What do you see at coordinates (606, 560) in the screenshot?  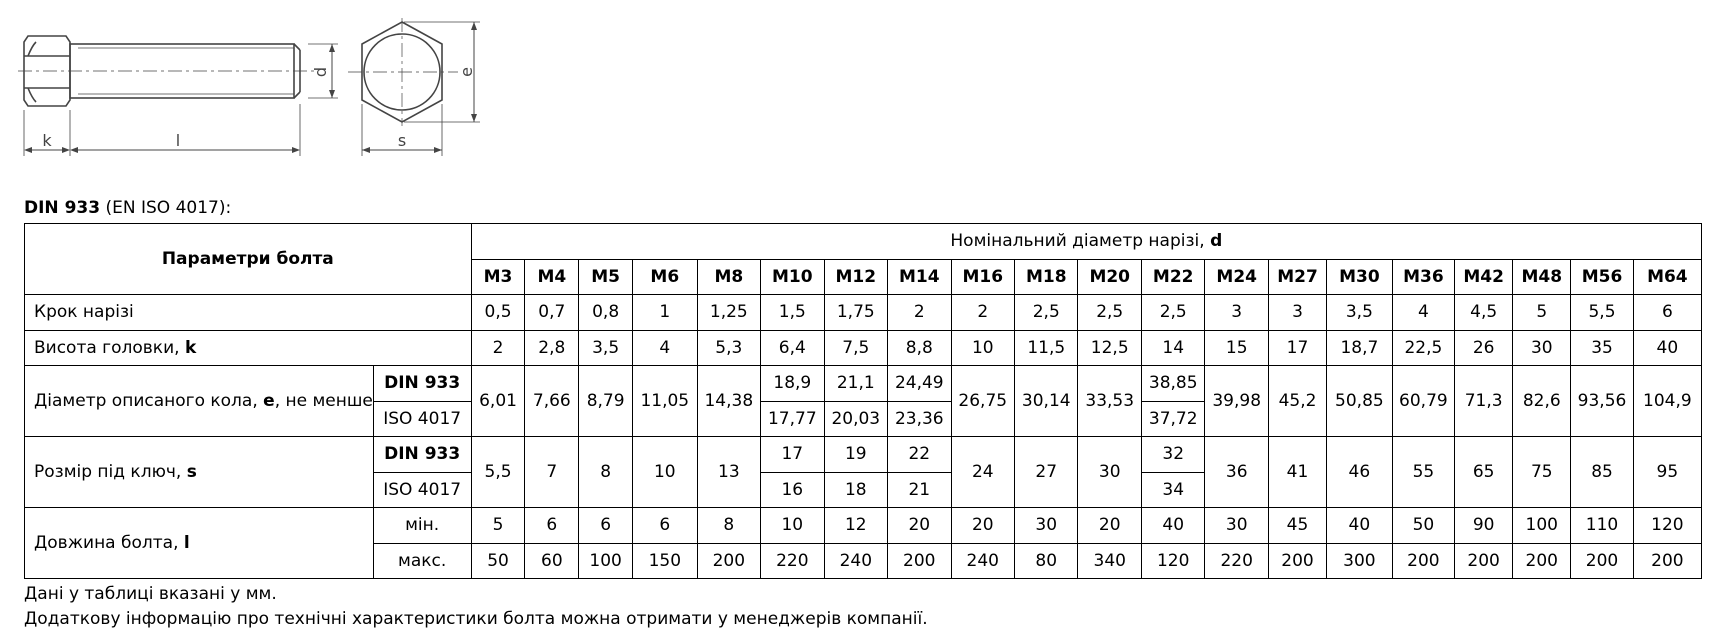 I see `bolt-length-max: 100` at bounding box center [606, 560].